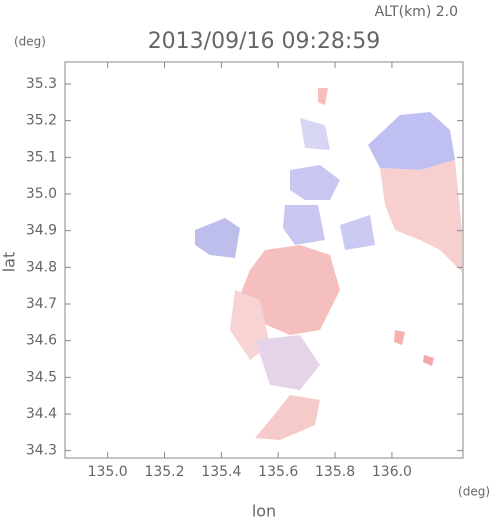 Image resolution: width=491 pixels, height=521 pixels. Describe the element at coordinates (287, 362) in the screenshot. I see `echo-mixed` at that location.